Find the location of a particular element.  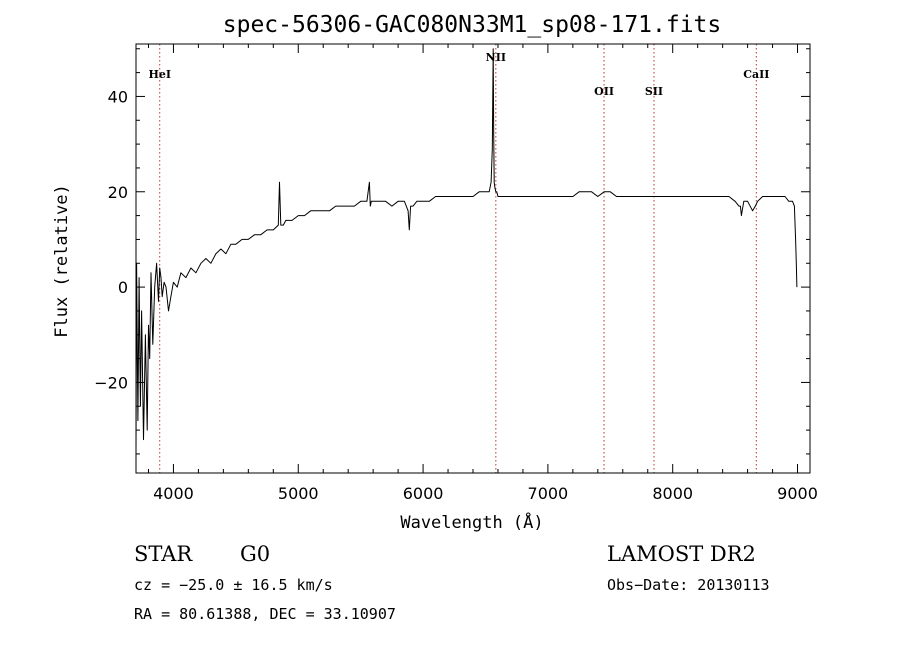

y-axis-tick-labels: −20 0 20 40 is located at coordinates (111, 239).